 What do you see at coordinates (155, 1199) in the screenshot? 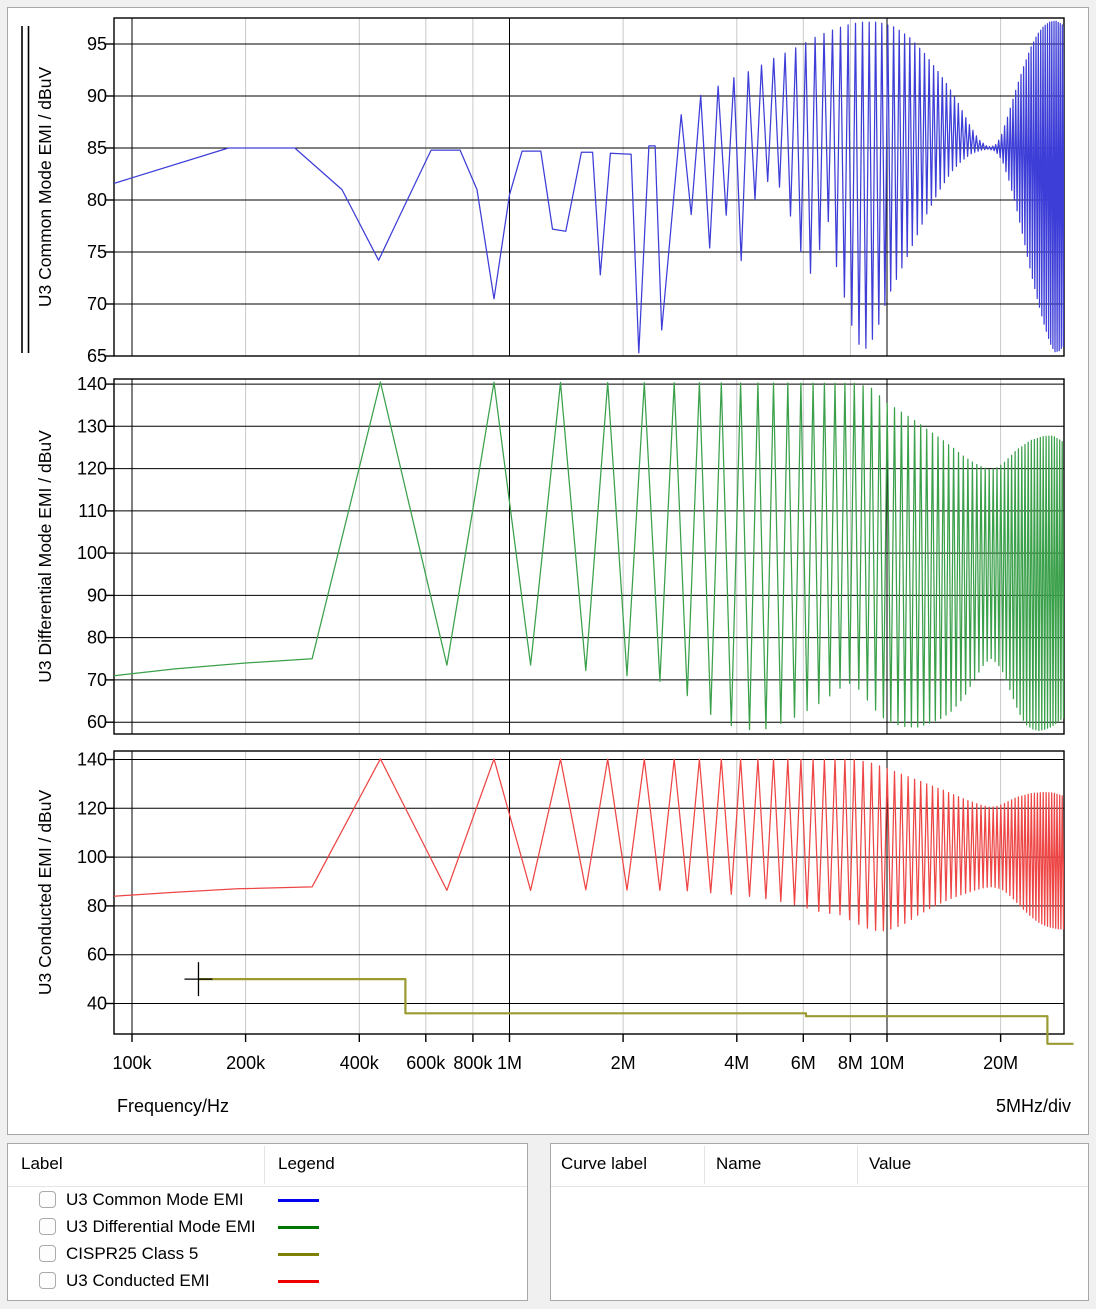
I see `curve-label: U3 Common Mode EMI` at bounding box center [155, 1199].